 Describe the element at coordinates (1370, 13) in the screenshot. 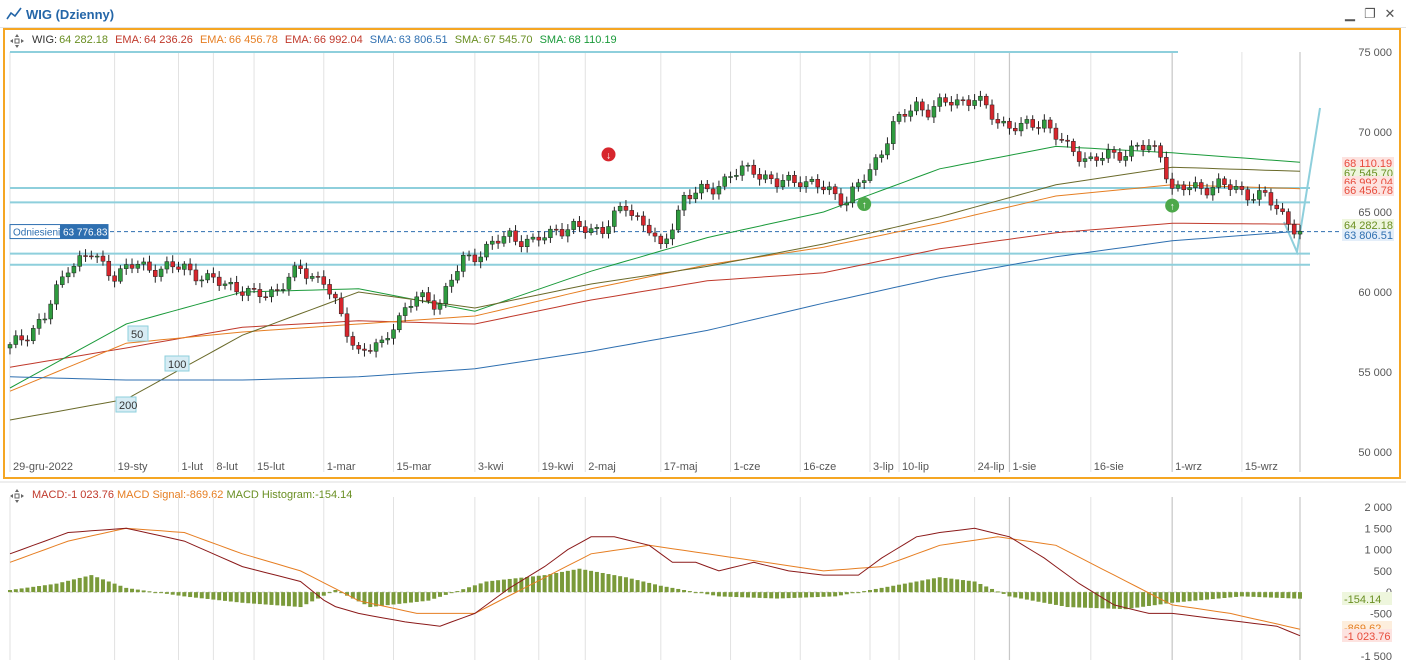

I see `maximize-icon: ❐` at that location.